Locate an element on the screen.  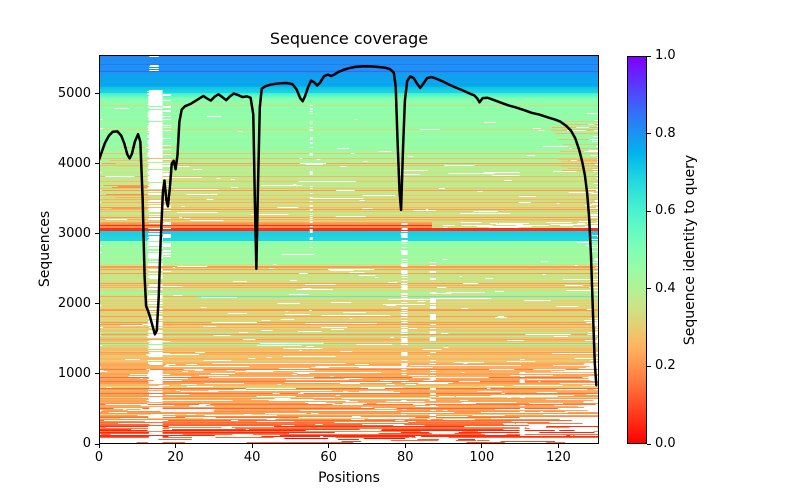
plot-title: Sequence coverage is located at coordinates (349, 38).